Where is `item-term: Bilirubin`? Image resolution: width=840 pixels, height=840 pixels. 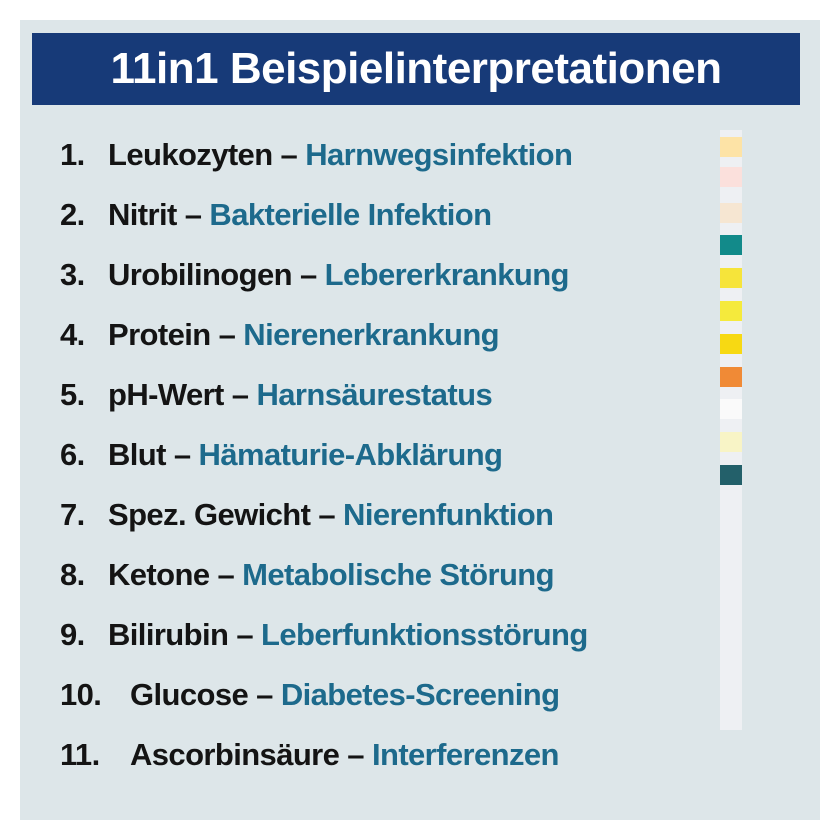 item-term: Bilirubin is located at coordinates (168, 634).